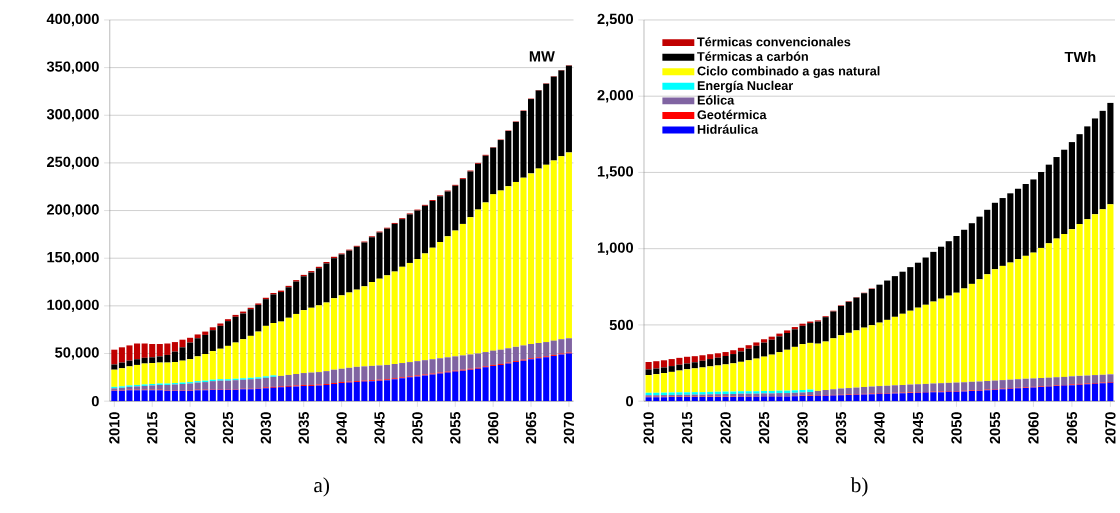 Image resolution: width=1120 pixels, height=513 pixels. I want to click on legend-label: Energía Nuclear, so click(745, 86).